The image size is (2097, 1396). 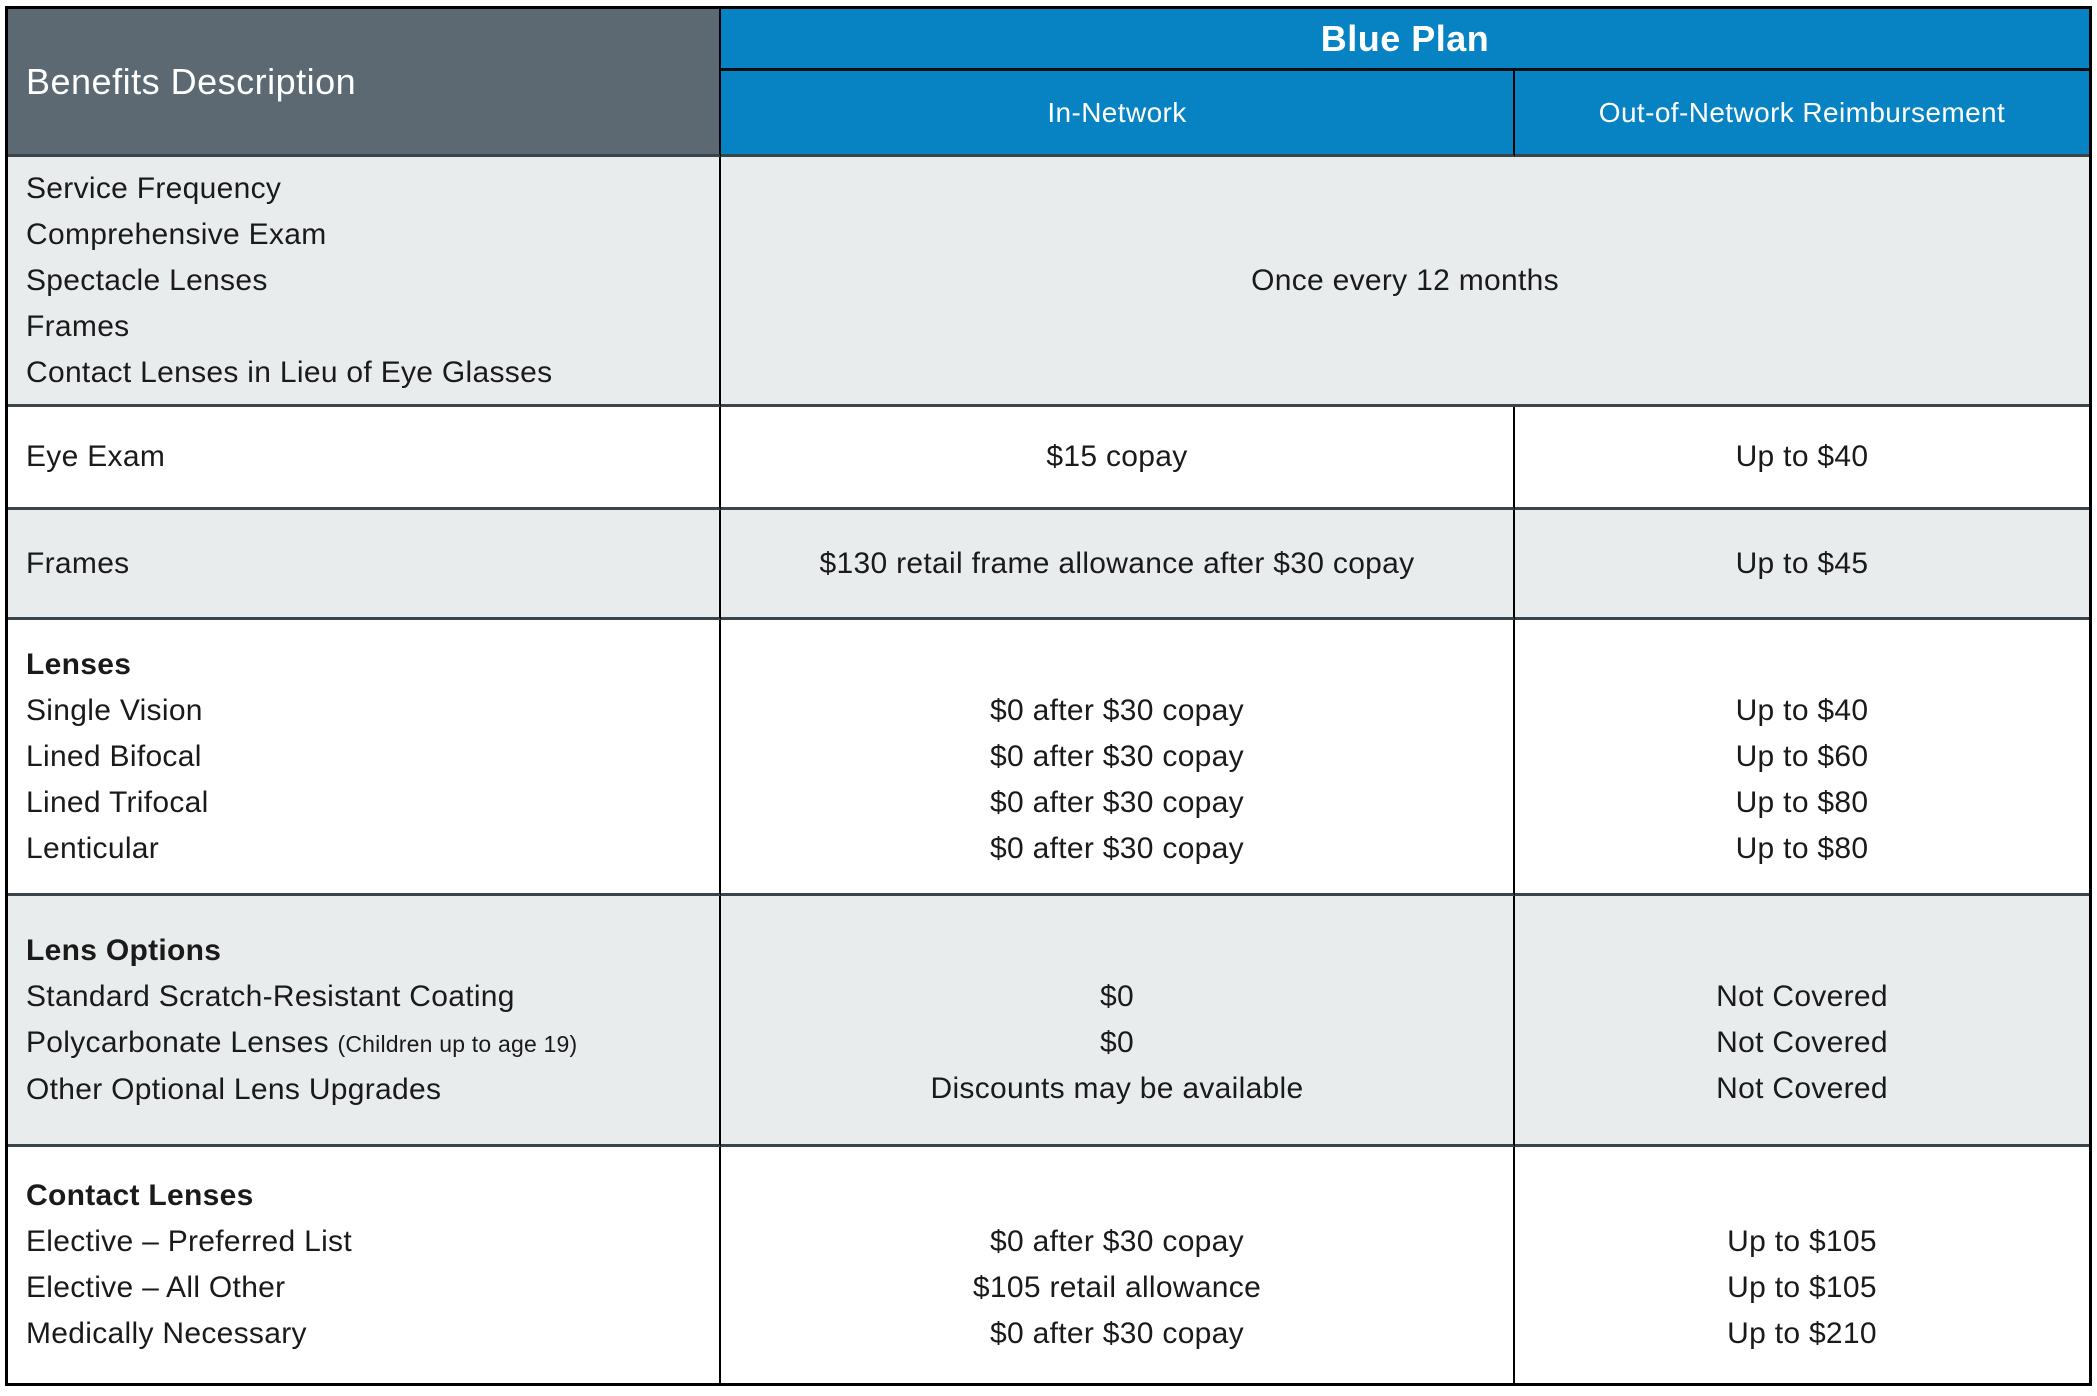 What do you see at coordinates (93, 848) in the screenshot?
I see `lenticular-label: Lenticular` at bounding box center [93, 848].